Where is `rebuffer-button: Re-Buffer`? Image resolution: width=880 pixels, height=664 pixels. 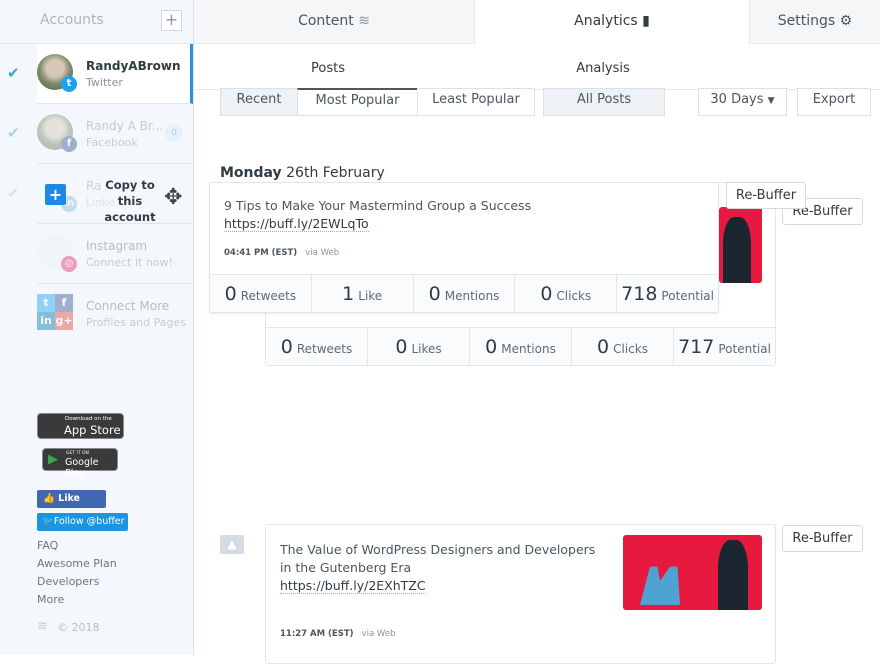
rebuffer-button: Re-Buffer is located at coordinates (822, 538).